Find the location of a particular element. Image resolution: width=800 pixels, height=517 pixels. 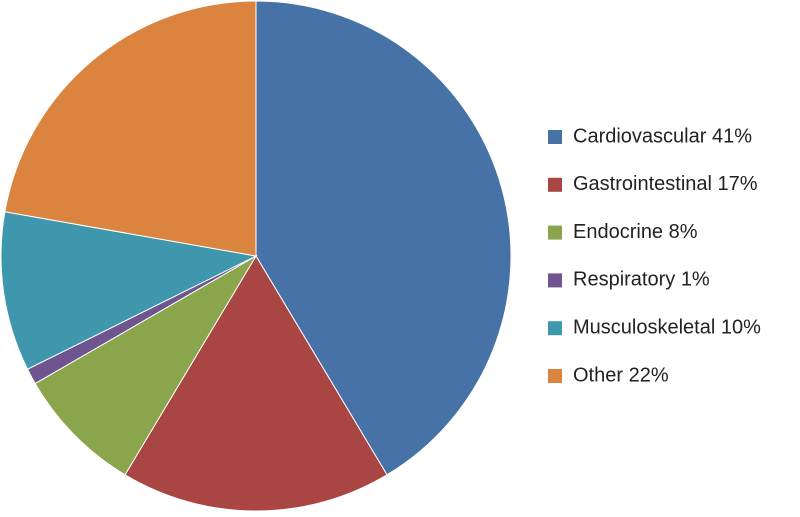

legend-label: Respiratory 1% is located at coordinates (641, 280).